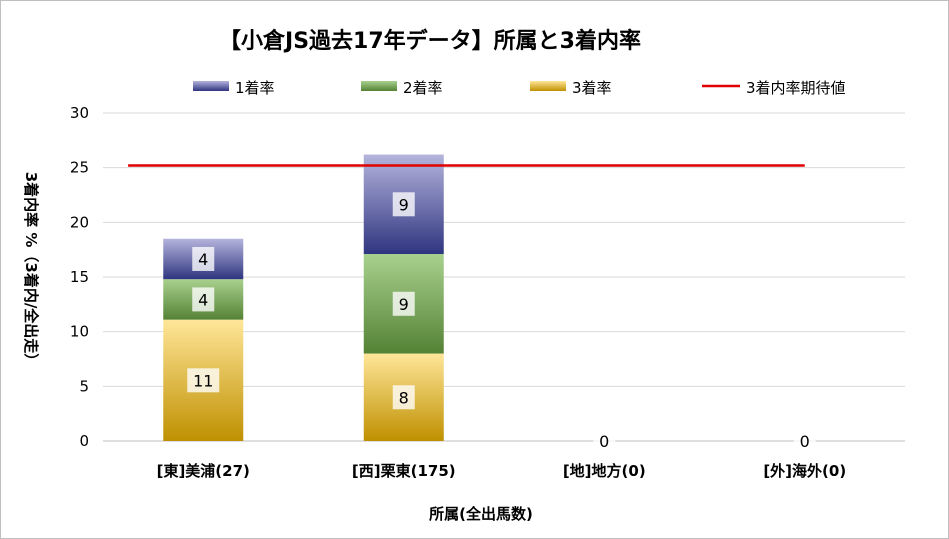  Describe the element at coordinates (796, 88) in the screenshot. I see `legend-label: 3着内率期待値` at that location.